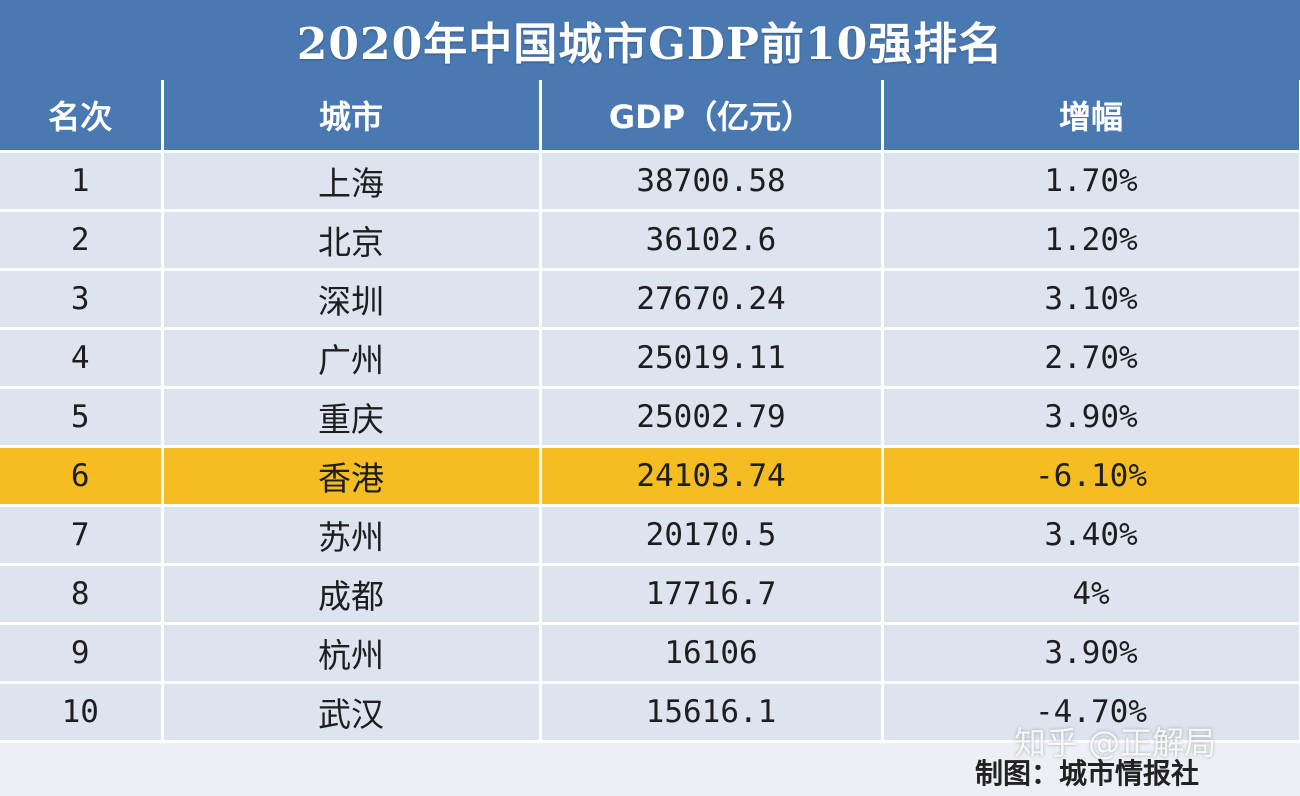  What do you see at coordinates (82, 476) in the screenshot?
I see `cell-rank: 6` at bounding box center [82, 476].